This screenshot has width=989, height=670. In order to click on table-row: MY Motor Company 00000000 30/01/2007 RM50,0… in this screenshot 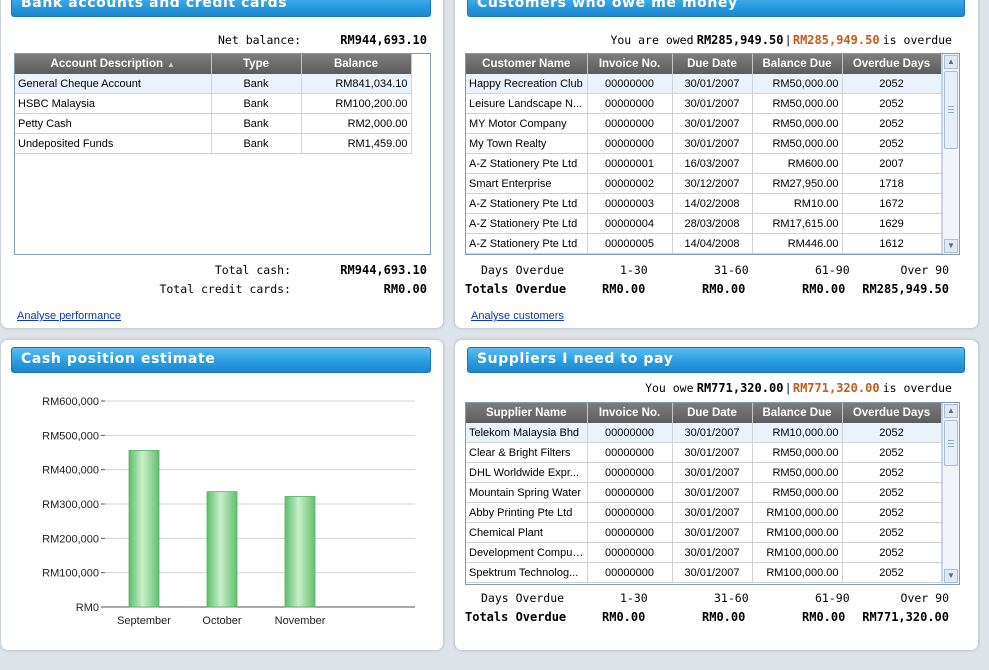, I will do `click(704, 123)`.